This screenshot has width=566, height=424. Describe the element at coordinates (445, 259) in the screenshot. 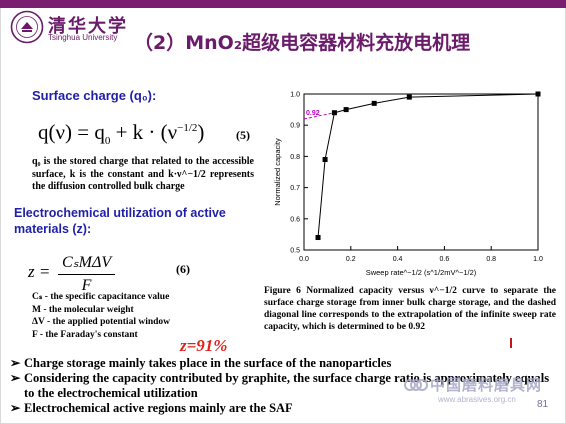

I see `x-tick-label: 0.6` at that location.